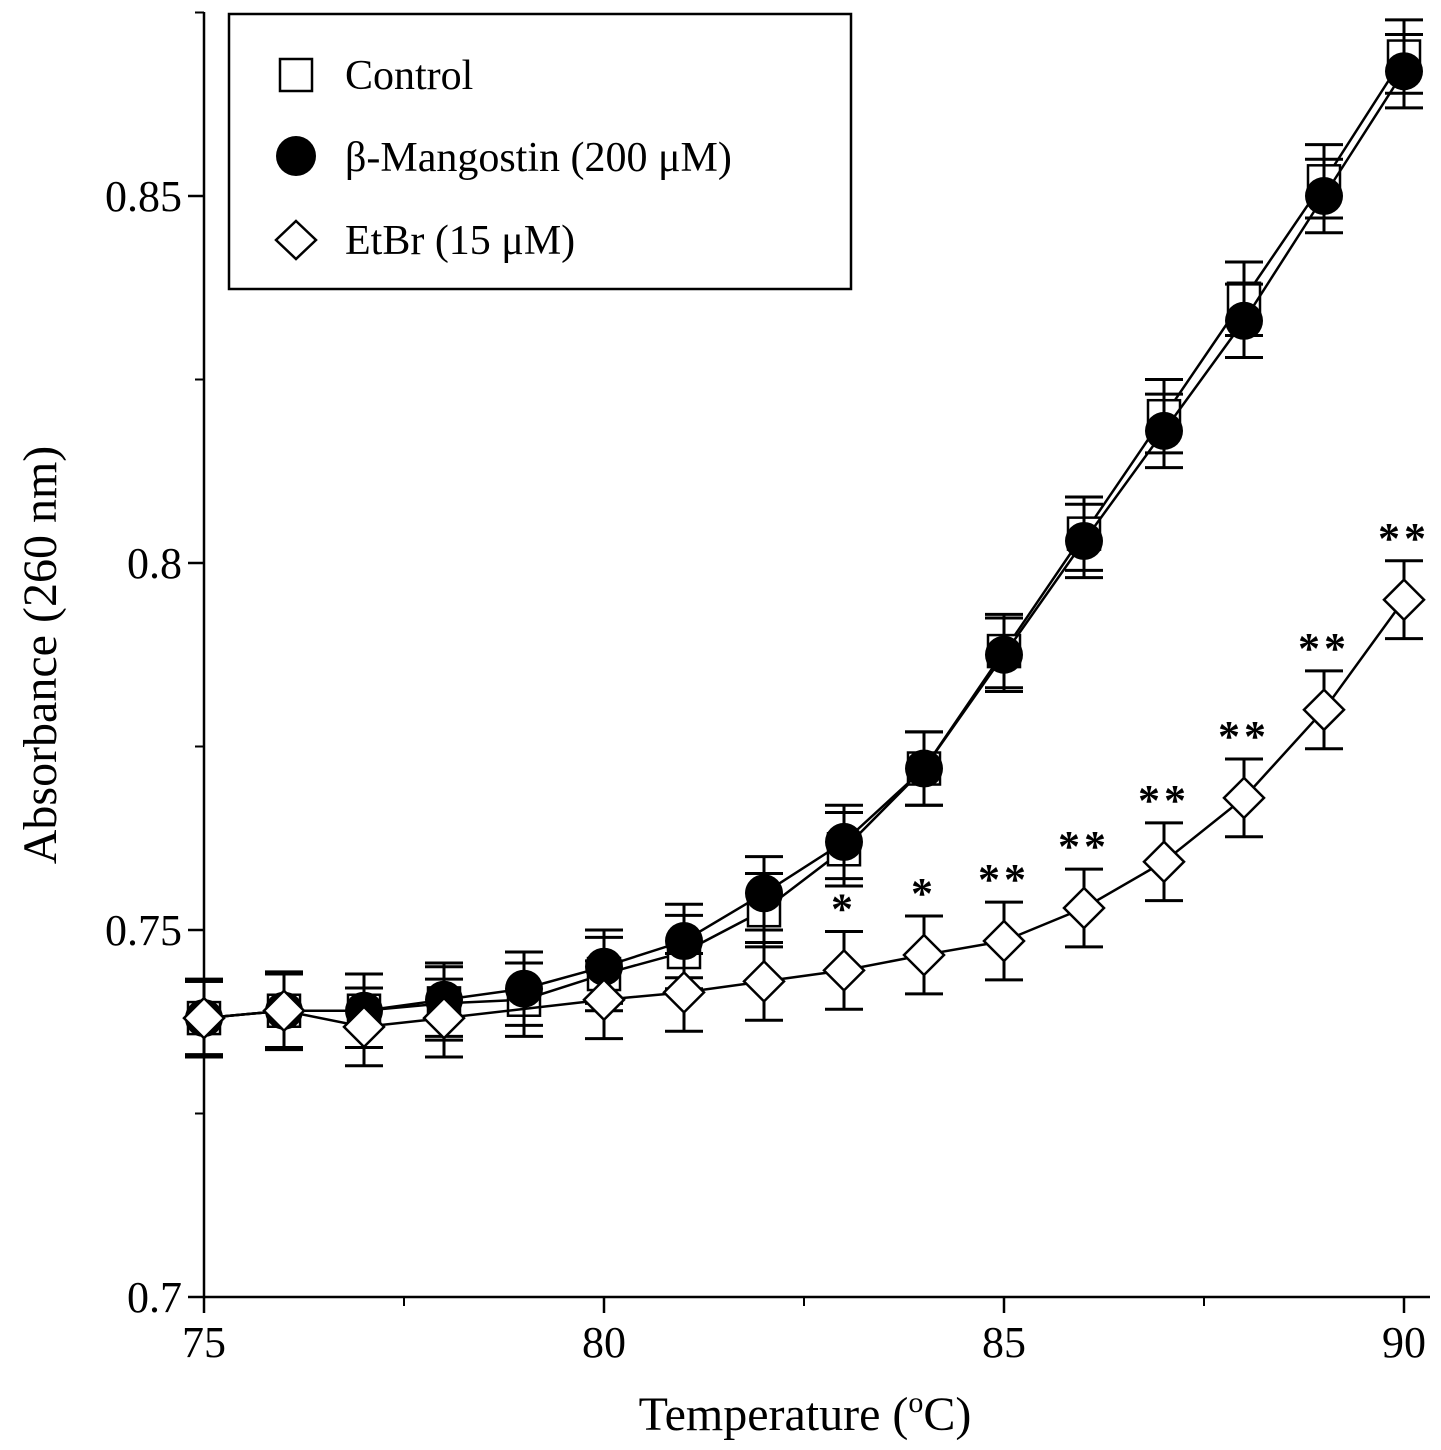 The image size is (1441, 1450). What do you see at coordinates (296, 240) in the screenshot?
I see `legend-marker-etbr` at bounding box center [296, 240].